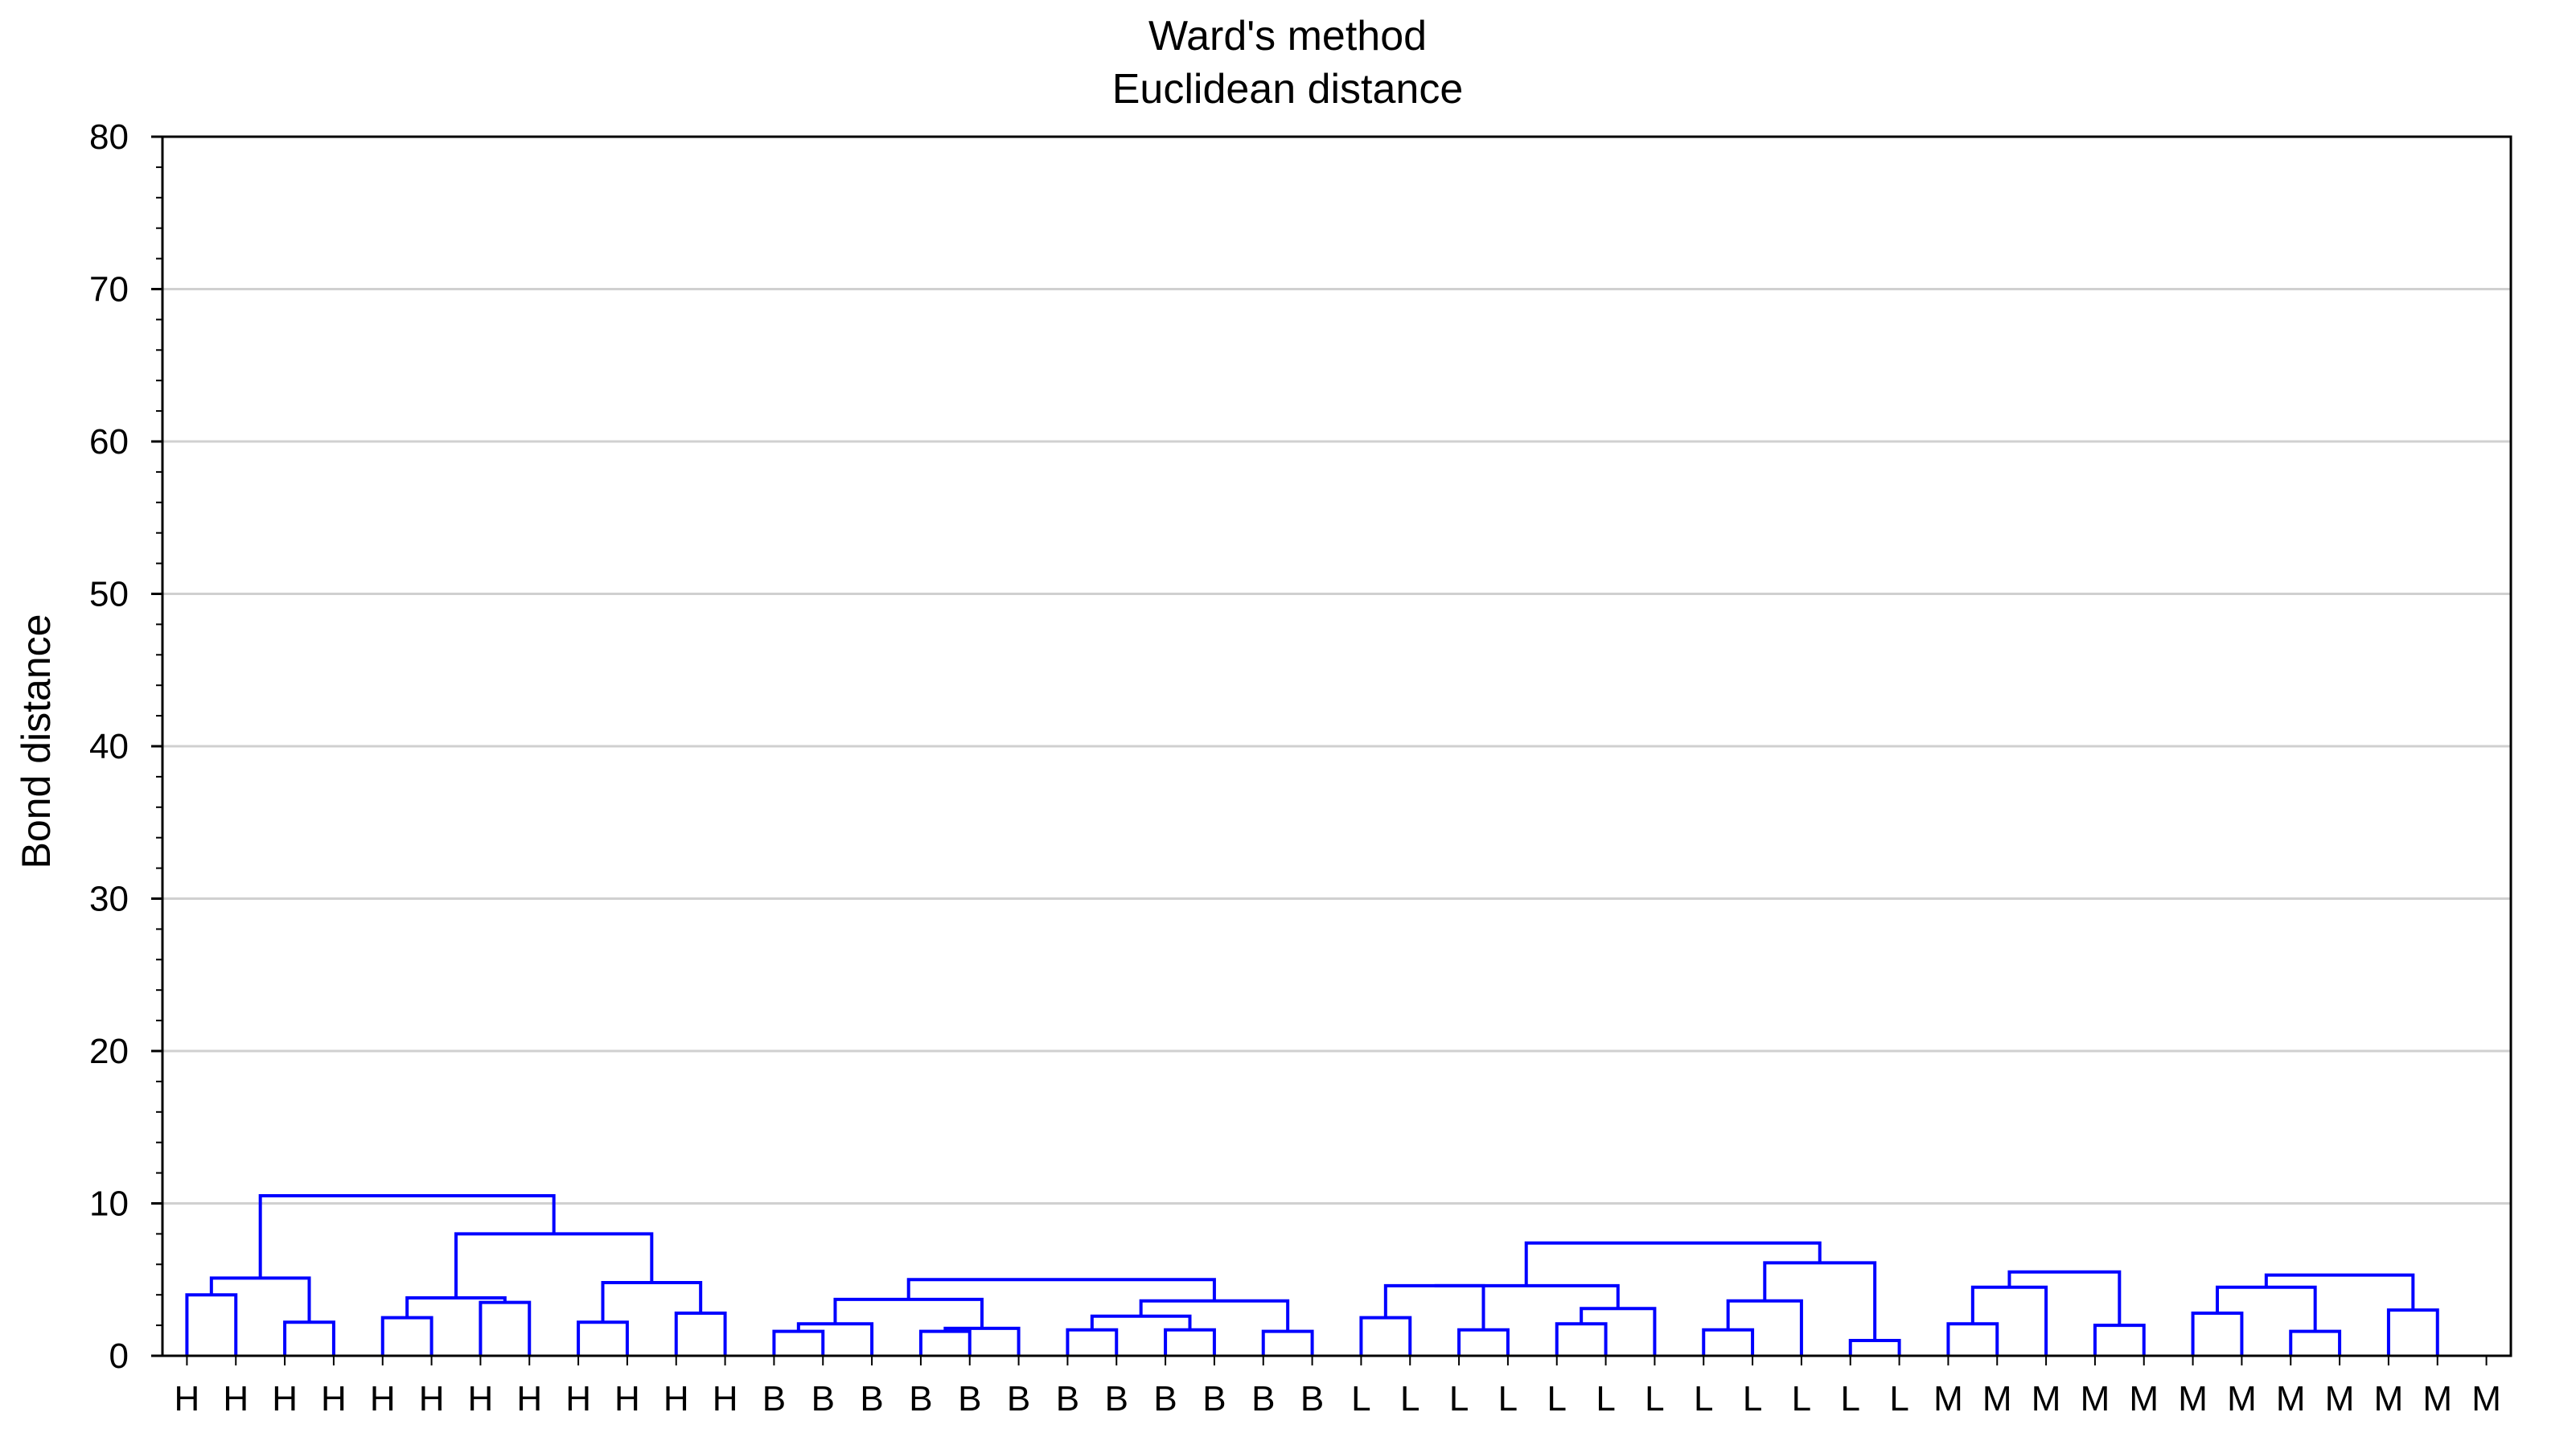  Describe the element at coordinates (36, 741) in the screenshot. I see `y-axis-label: Bond distance` at that location.